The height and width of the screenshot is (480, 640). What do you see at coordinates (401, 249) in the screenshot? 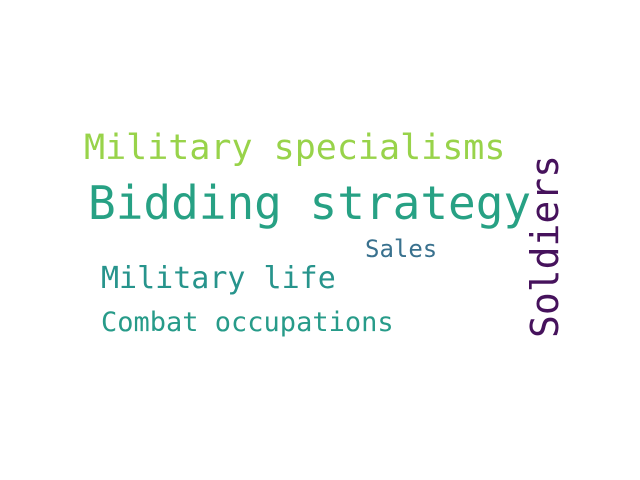
I see `word-sales: Sales` at bounding box center [401, 249].